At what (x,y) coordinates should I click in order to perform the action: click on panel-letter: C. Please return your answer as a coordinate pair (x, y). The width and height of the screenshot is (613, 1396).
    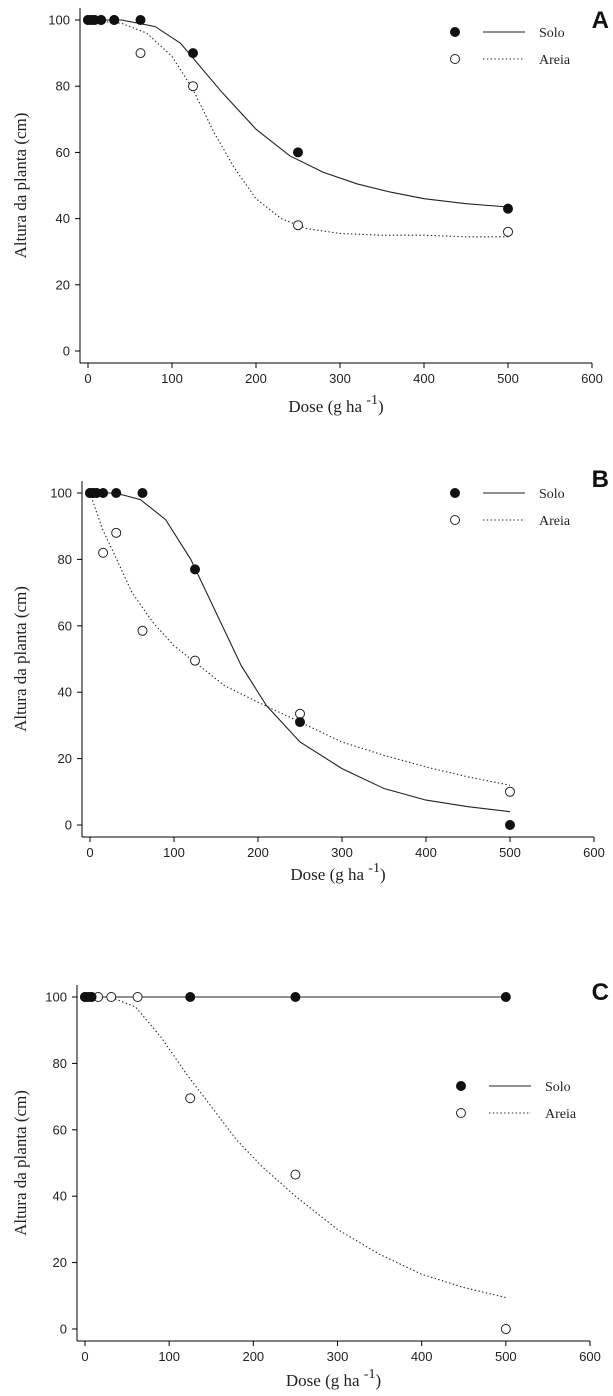
    Looking at the image, I should click on (600, 992).